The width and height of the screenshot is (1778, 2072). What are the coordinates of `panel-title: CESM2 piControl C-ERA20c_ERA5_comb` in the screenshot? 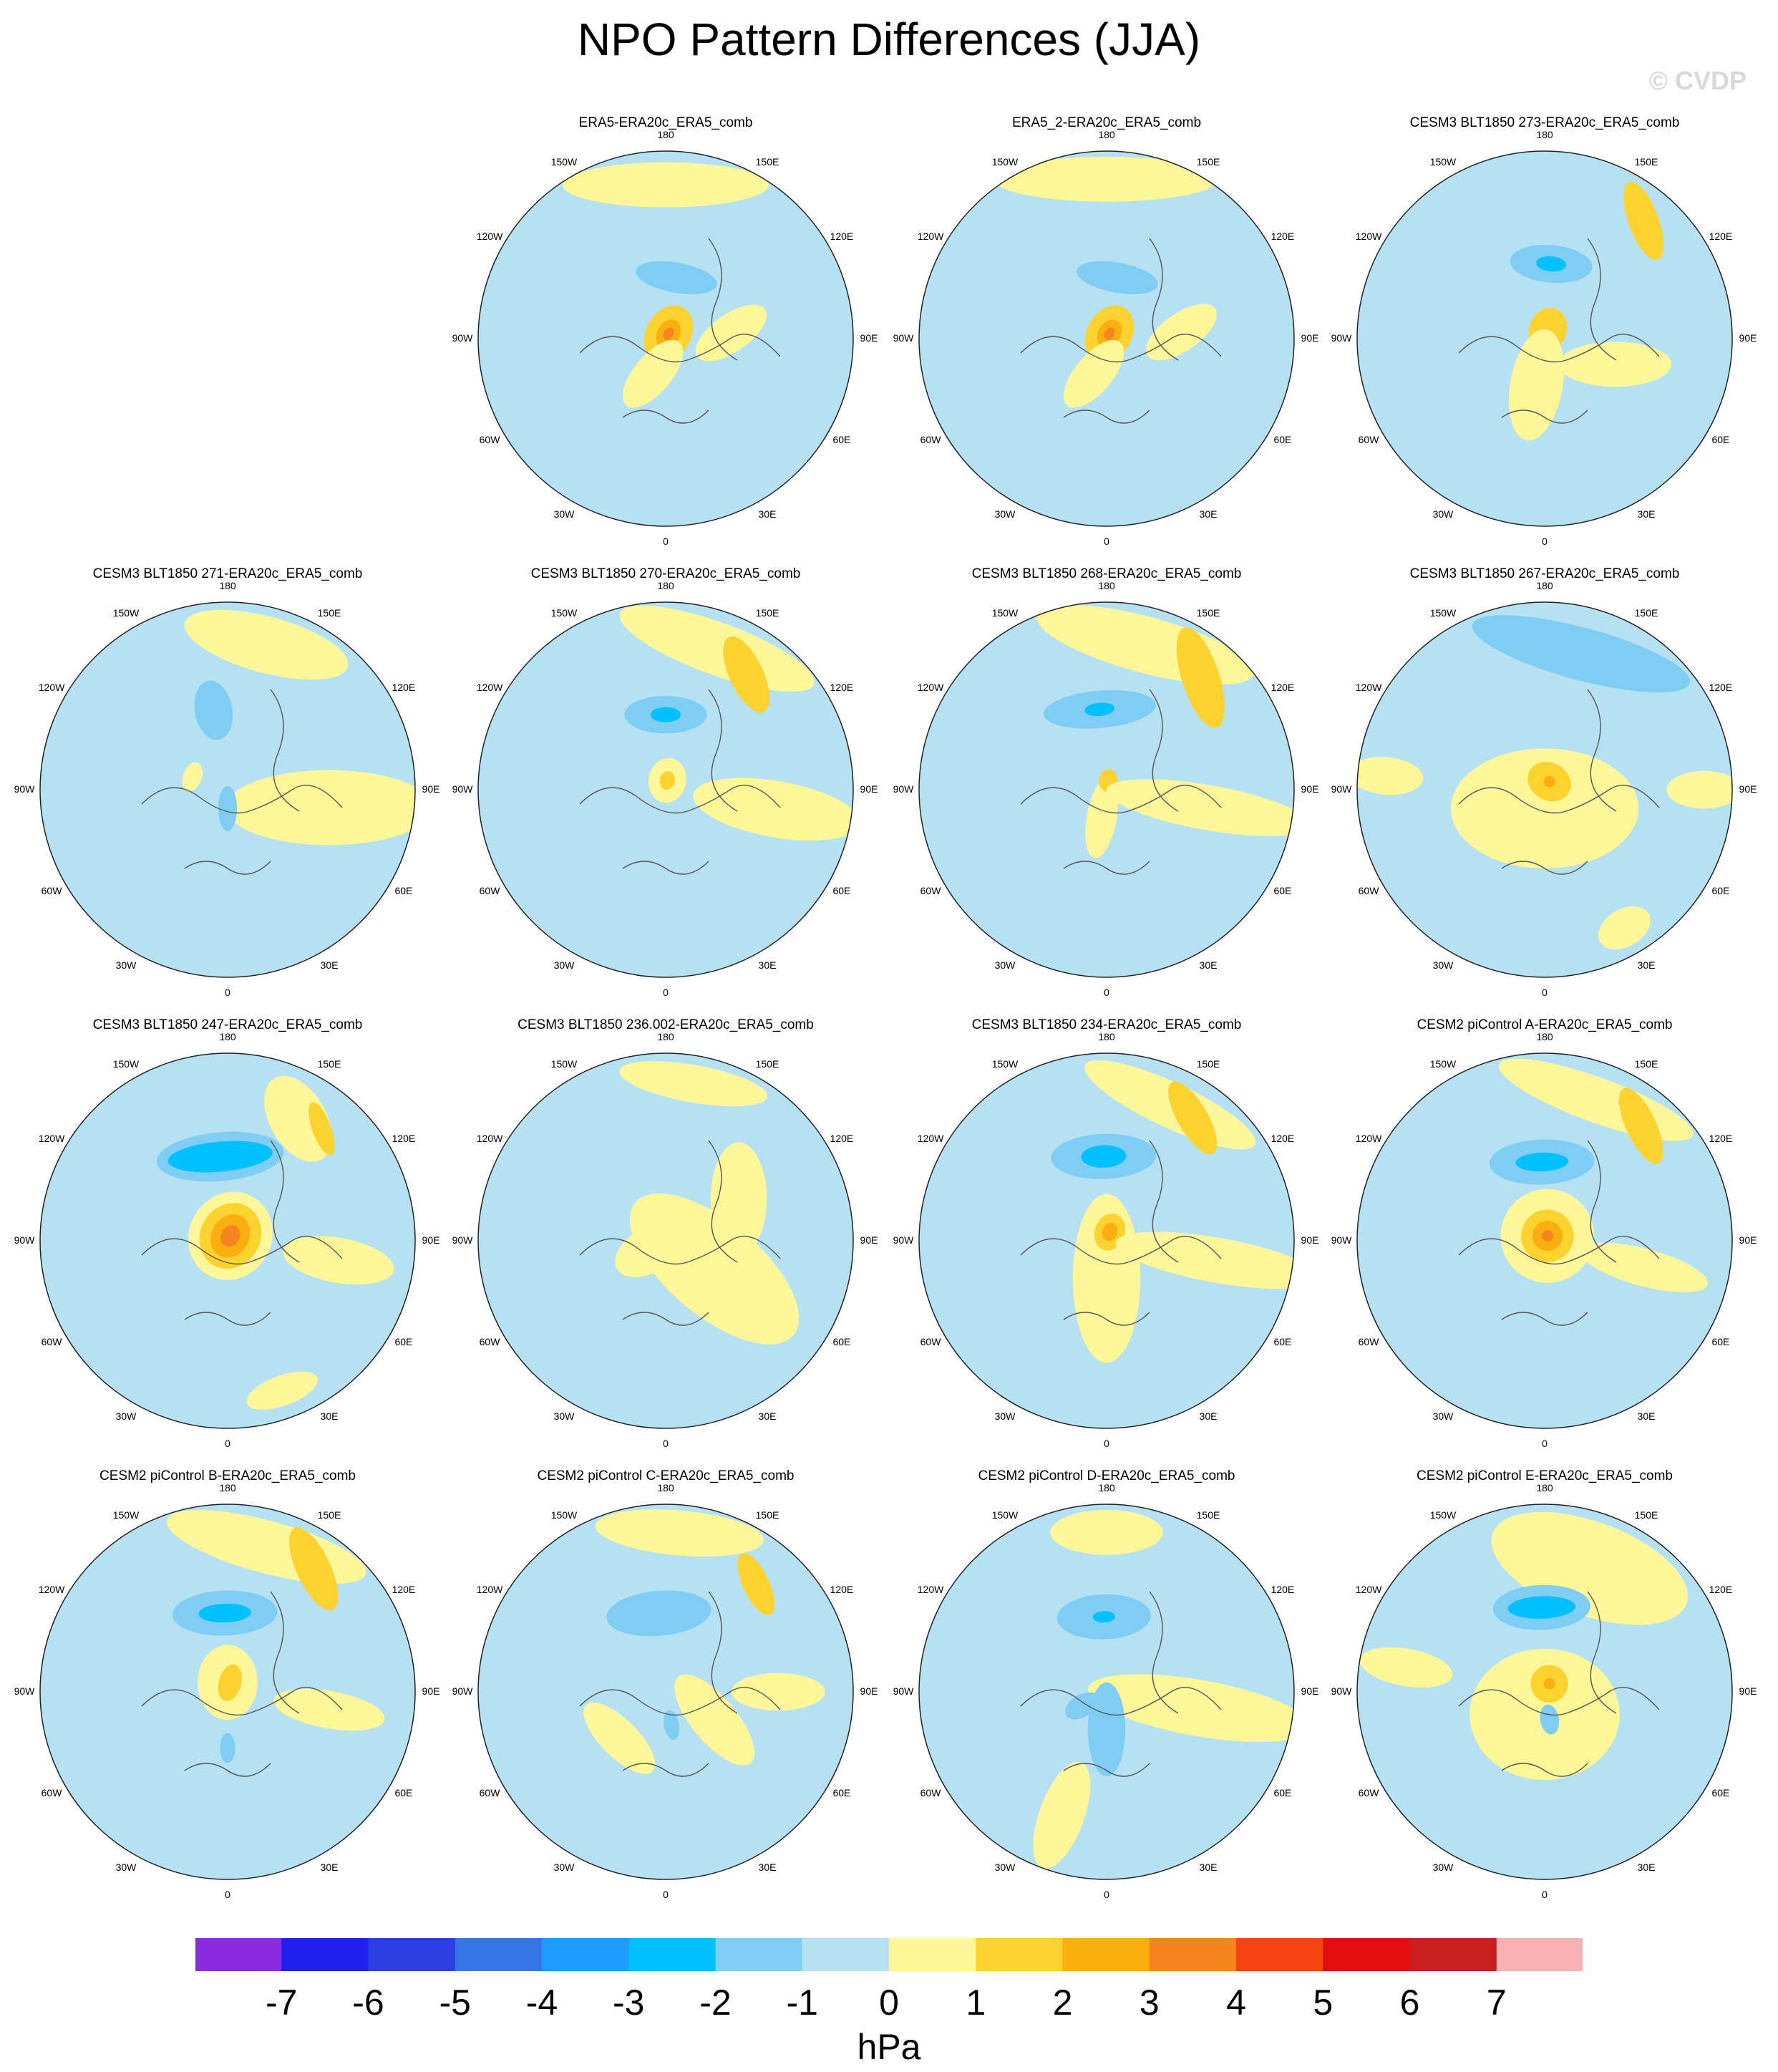 It's located at (666, 1475).